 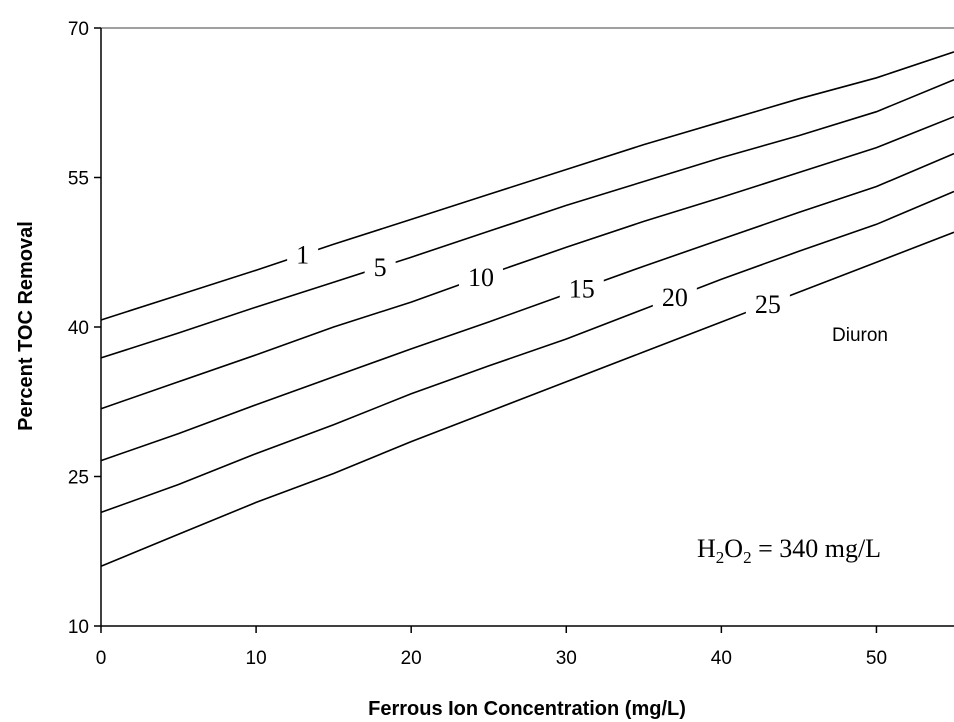 What do you see at coordinates (78, 478) in the screenshot?
I see `y-tick-label: 25` at bounding box center [78, 478].